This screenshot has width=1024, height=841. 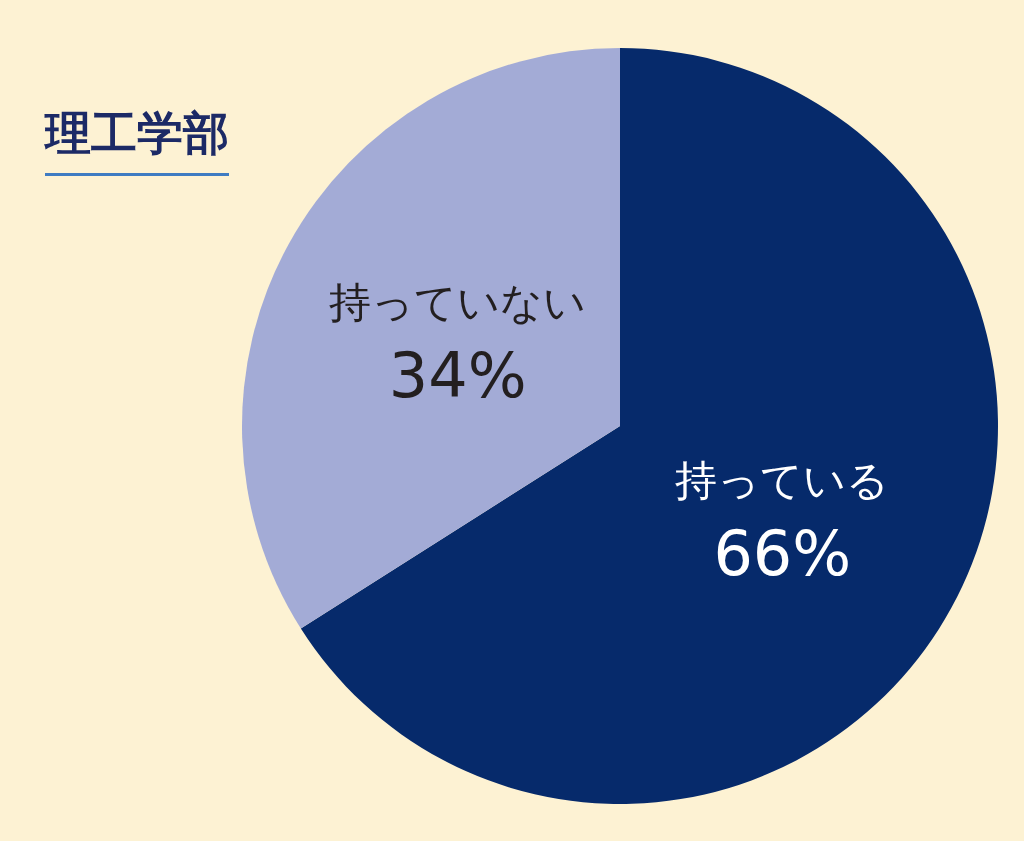 What do you see at coordinates (458, 302) in the screenshot?
I see `slice-label: 持っていない` at bounding box center [458, 302].